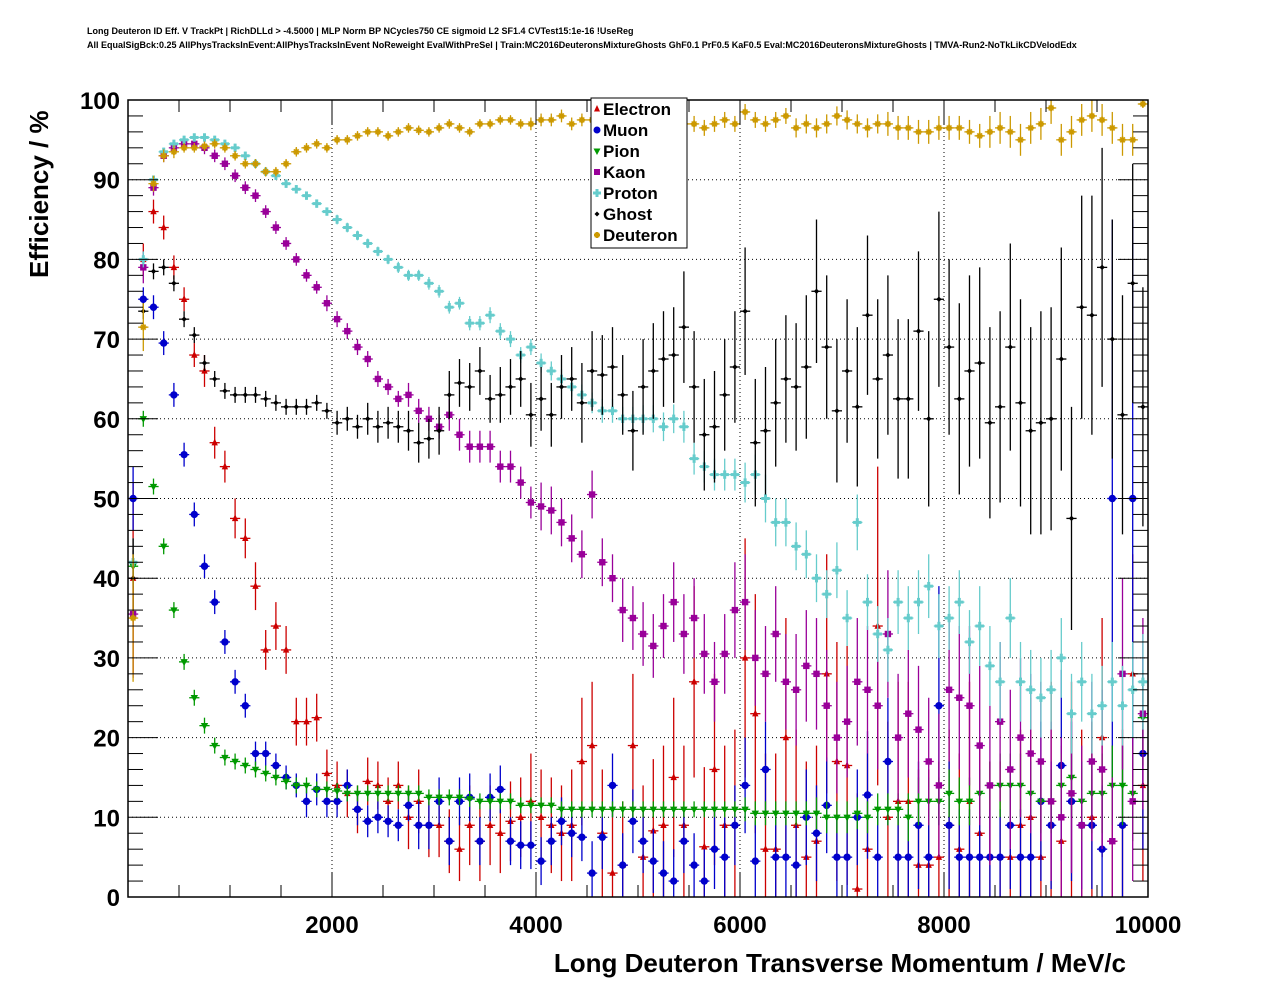  Describe the element at coordinates (624, 172) in the screenshot. I see `legend-label: Kaon` at that location.